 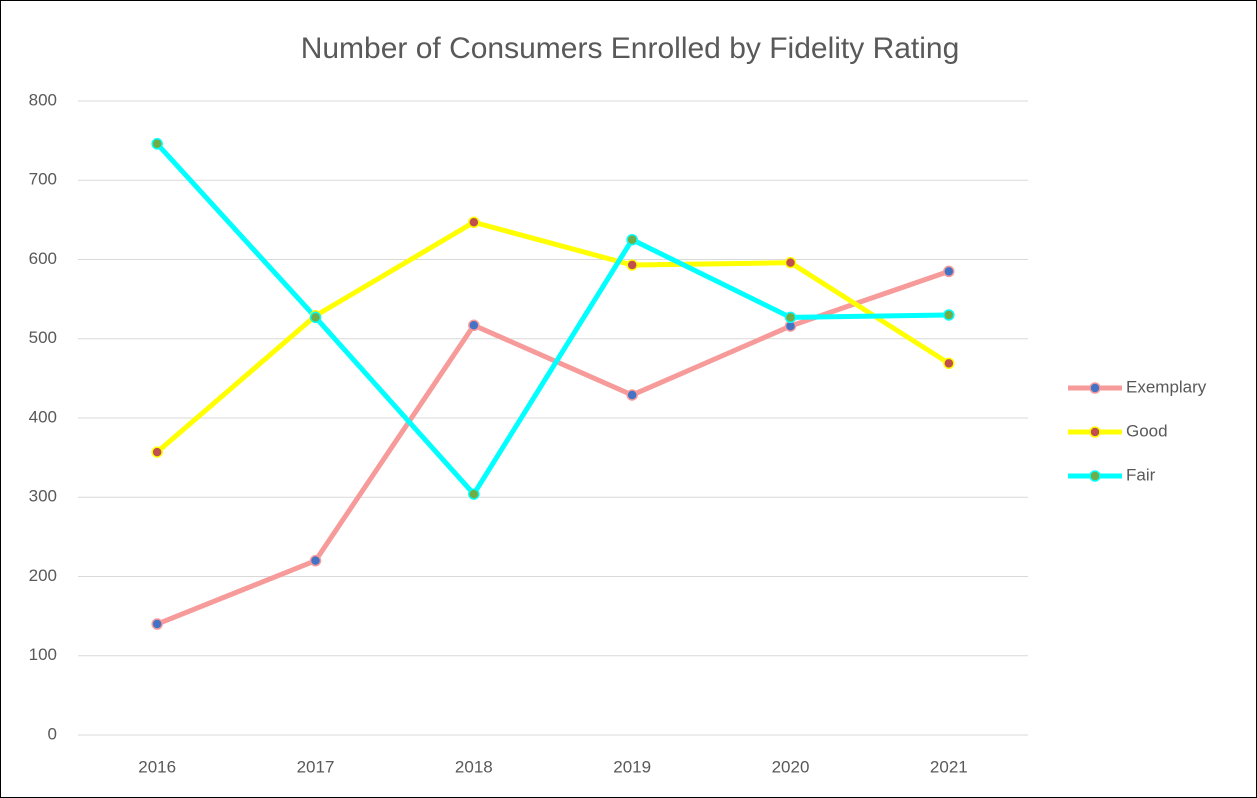 What do you see at coordinates (43, 179) in the screenshot?
I see `y-tick-label: 700` at bounding box center [43, 179].